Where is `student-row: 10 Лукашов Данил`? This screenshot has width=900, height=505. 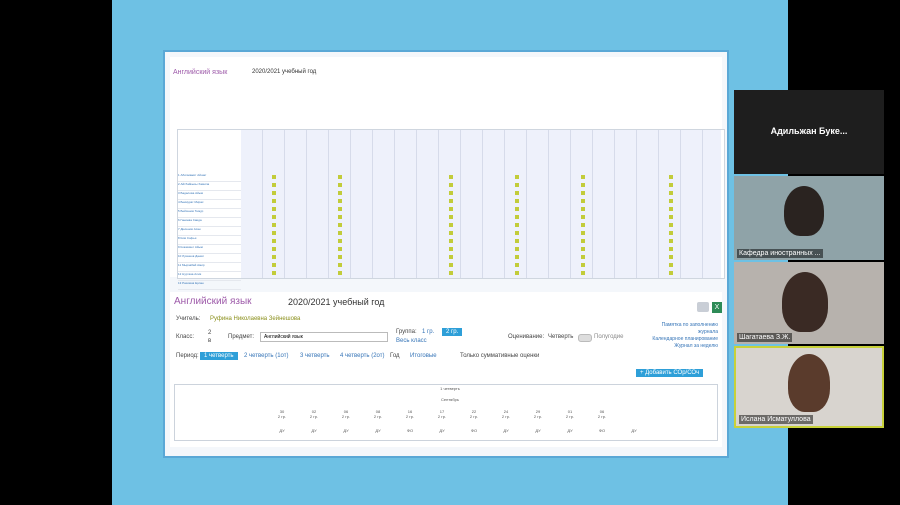
student-row: 10 Лукашов Данил is located at coordinates (209, 258).